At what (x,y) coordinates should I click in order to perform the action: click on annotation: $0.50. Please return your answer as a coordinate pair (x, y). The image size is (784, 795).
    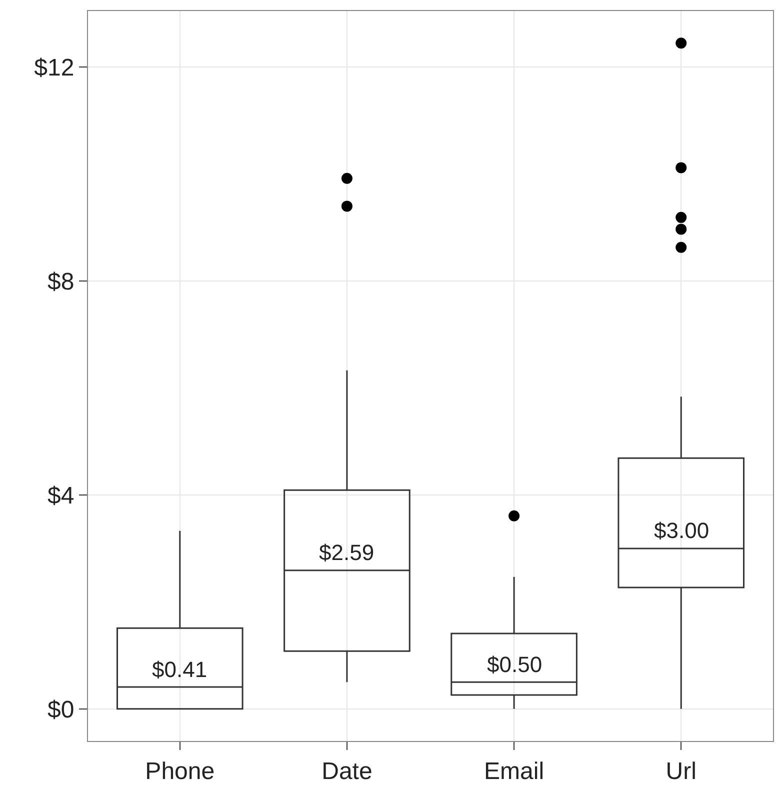
    Looking at the image, I should click on (514, 664).